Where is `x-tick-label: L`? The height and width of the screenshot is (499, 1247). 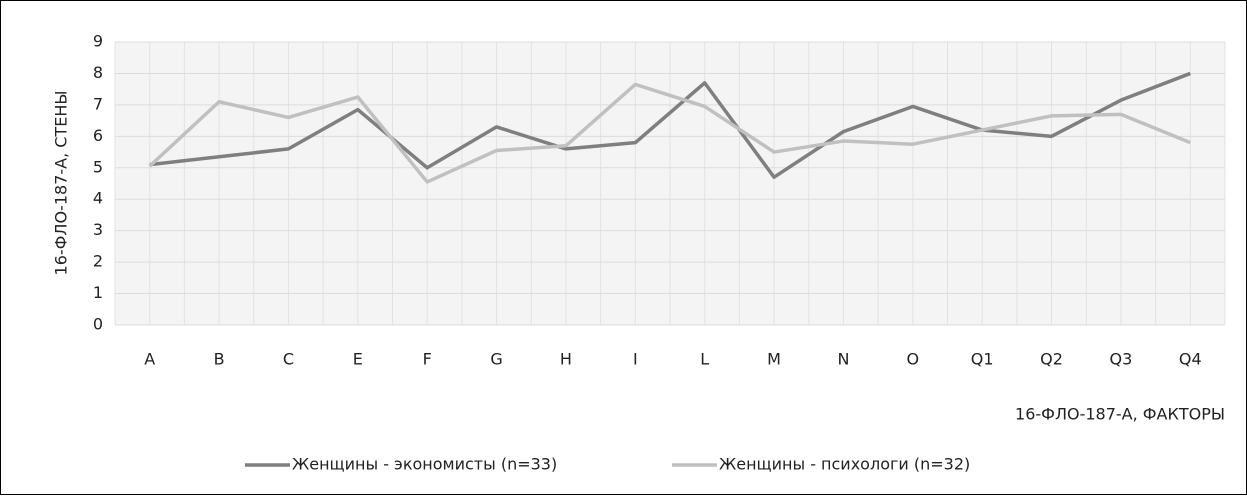
x-tick-label: L is located at coordinates (704, 359).